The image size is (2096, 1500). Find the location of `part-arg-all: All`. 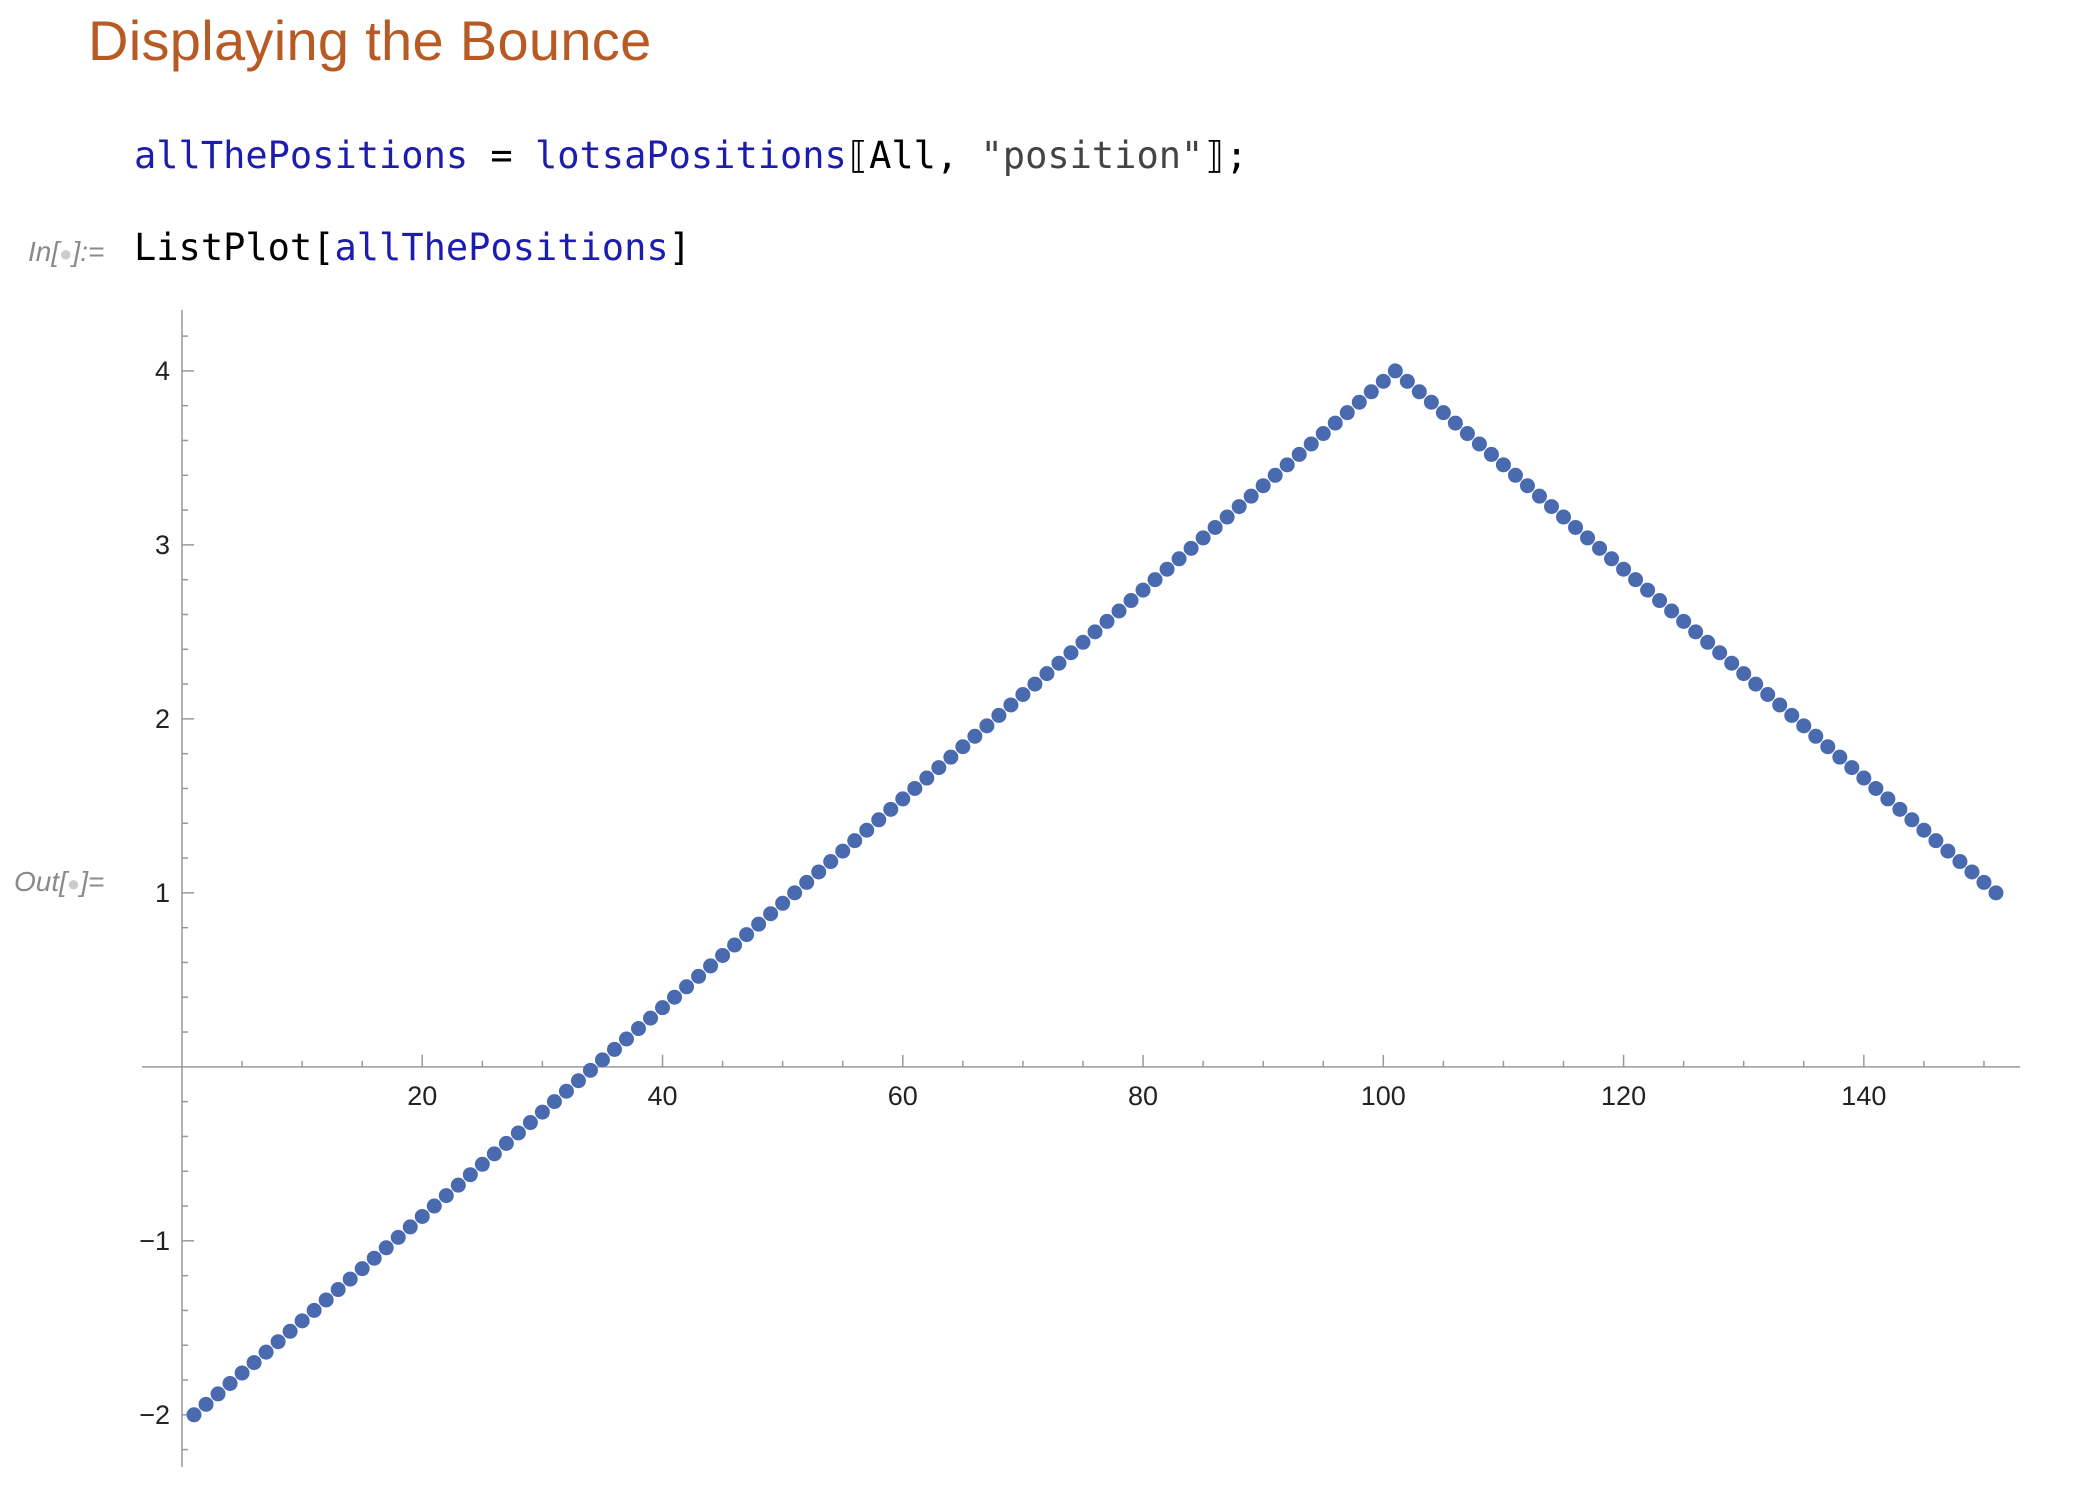

part-arg-all: All is located at coordinates (902, 155).